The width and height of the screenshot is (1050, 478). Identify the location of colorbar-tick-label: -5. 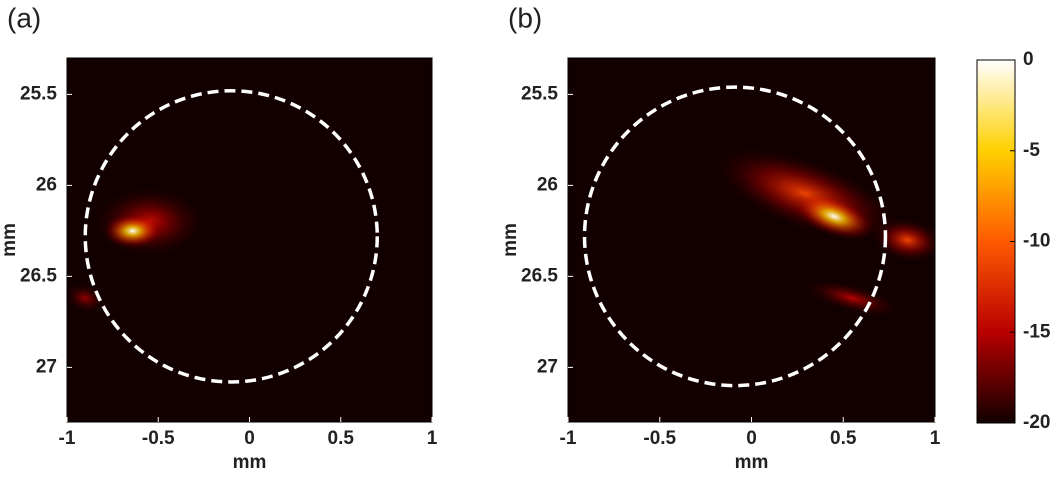
(1031, 150).